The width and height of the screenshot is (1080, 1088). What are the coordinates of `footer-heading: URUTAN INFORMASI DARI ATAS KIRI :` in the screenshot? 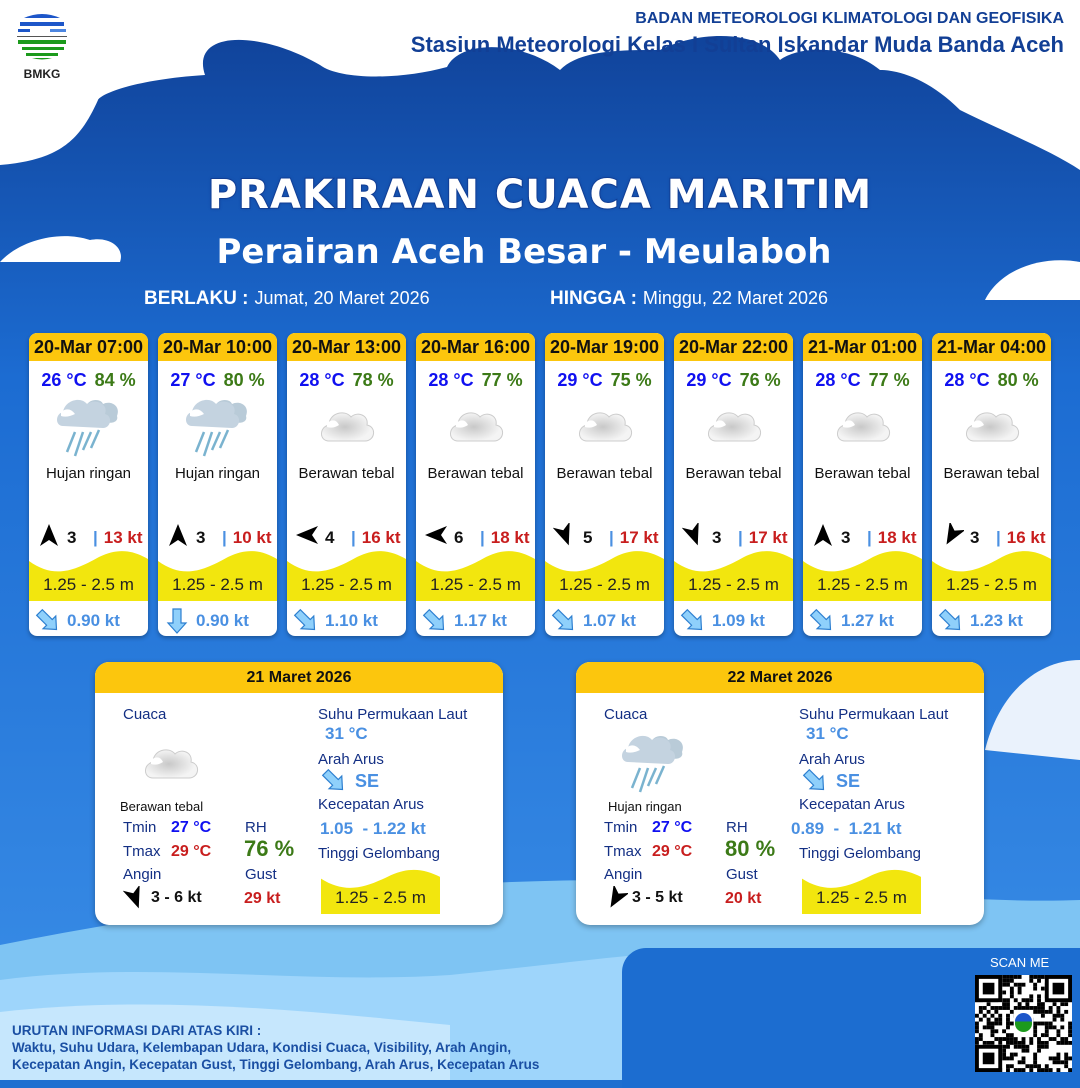 It's located at (137, 1030).